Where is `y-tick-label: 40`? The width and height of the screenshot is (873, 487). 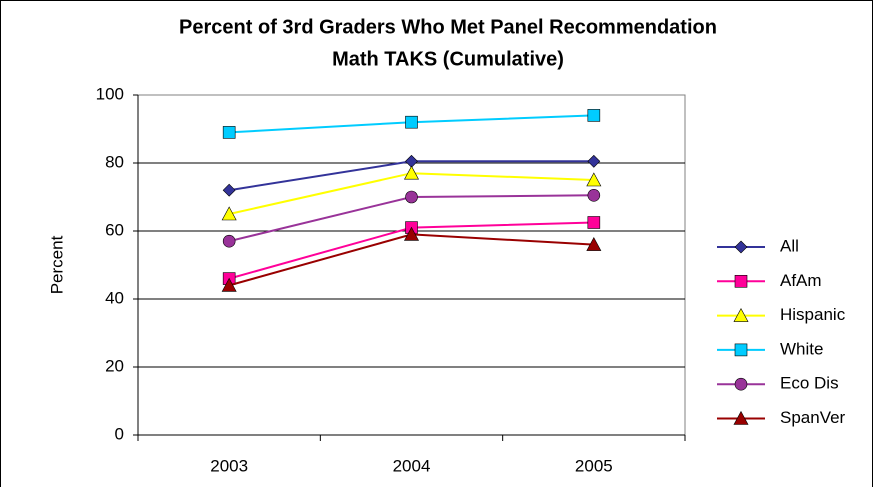 y-tick-label: 40 is located at coordinates (114, 297).